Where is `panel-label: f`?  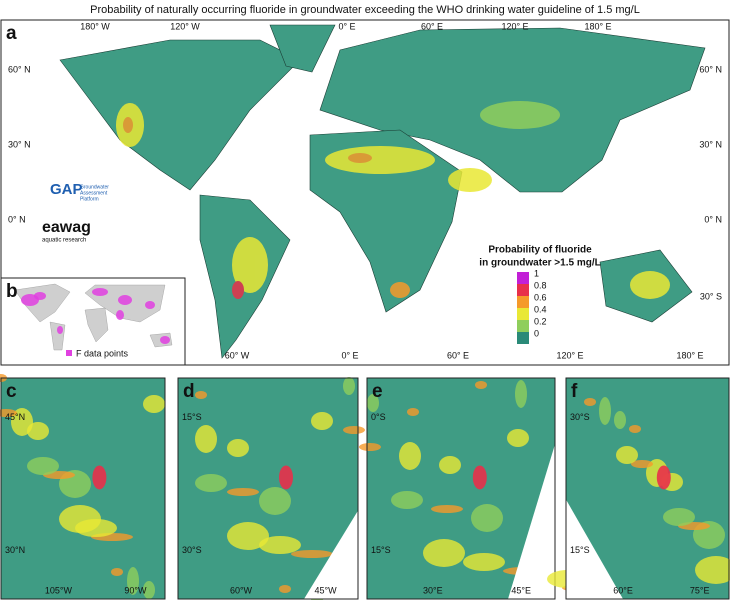
panel-label: f is located at coordinates (574, 391).